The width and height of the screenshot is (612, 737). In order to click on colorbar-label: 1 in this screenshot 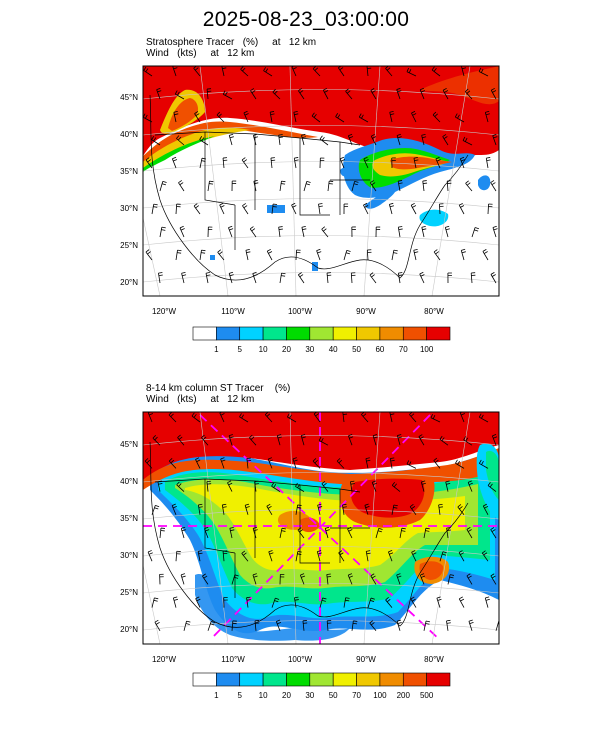, I will do `click(216, 349)`.